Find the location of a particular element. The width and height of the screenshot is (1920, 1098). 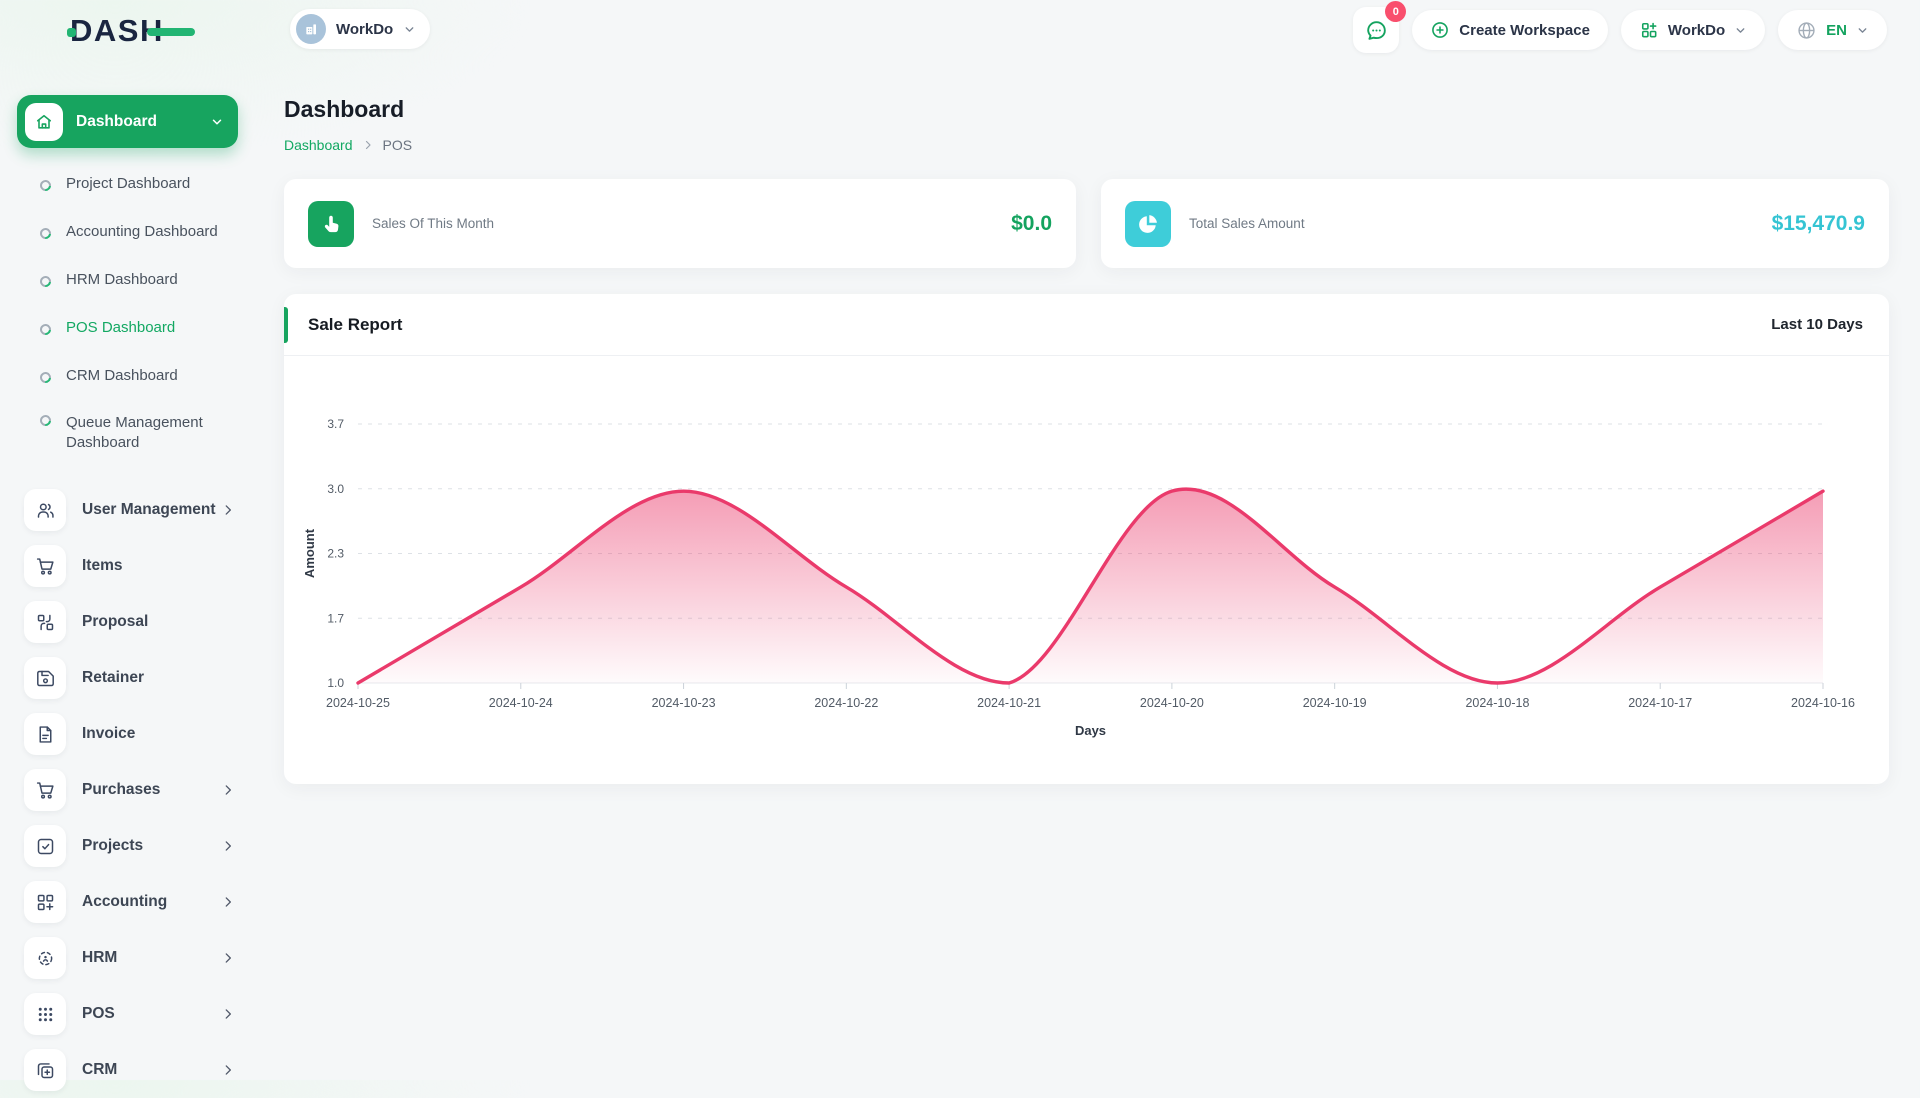

sidebar-item-crm-dashboard: CRM Dashboard is located at coordinates (142, 376).